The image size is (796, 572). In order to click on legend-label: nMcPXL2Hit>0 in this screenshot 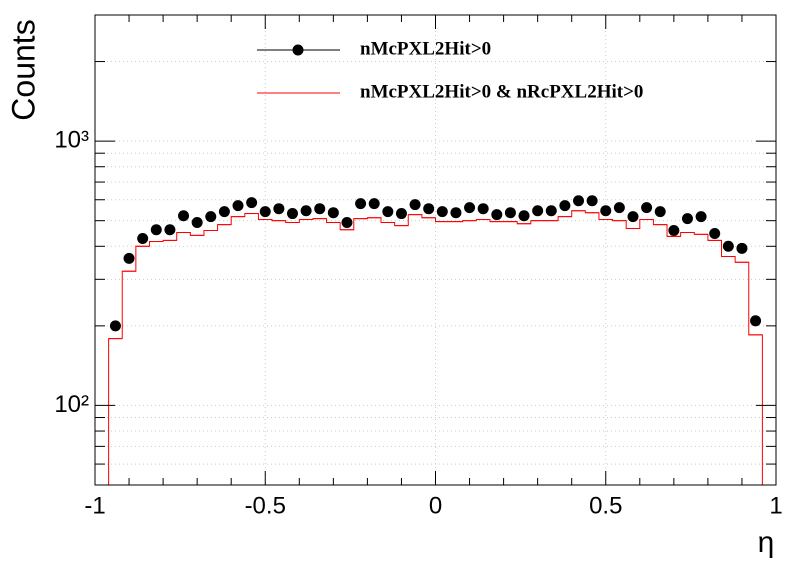, I will do `click(425, 48)`.